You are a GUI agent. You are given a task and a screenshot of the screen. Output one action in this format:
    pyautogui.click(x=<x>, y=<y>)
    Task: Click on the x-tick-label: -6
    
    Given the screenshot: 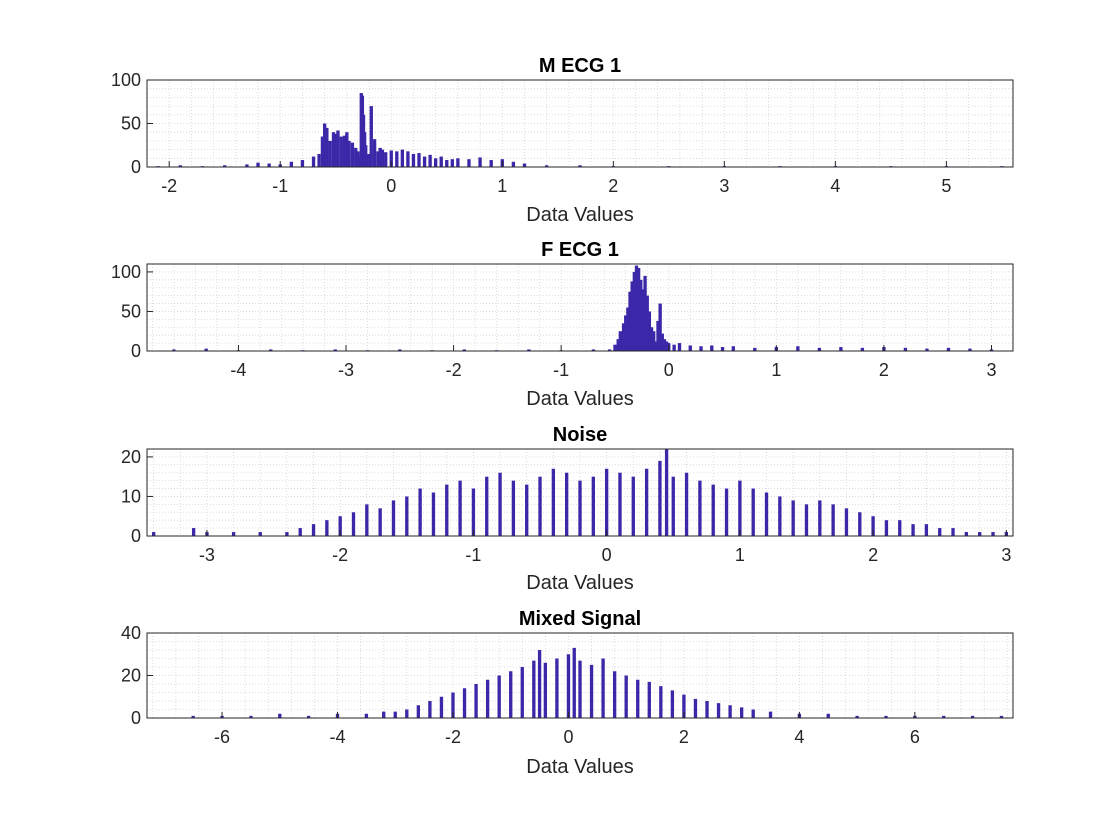 What is the action you would take?
    pyautogui.click(x=222, y=737)
    